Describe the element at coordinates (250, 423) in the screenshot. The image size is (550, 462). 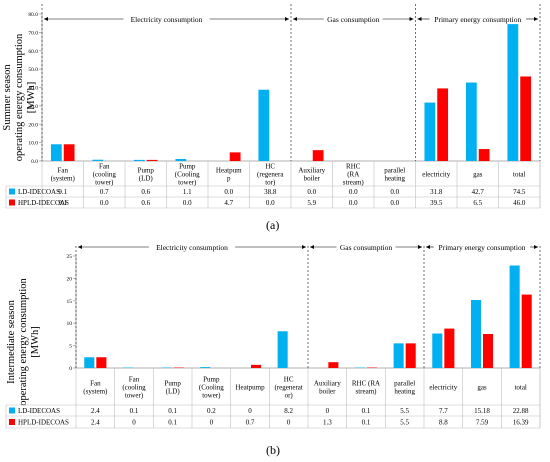
I see `chart2-value-label: 0.7` at that location.